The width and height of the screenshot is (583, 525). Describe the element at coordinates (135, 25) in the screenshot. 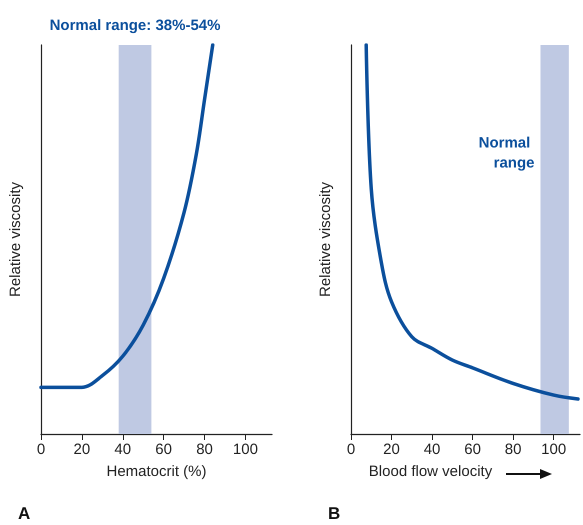

I see `band-label: Normal range: 38%-54%` at that location.